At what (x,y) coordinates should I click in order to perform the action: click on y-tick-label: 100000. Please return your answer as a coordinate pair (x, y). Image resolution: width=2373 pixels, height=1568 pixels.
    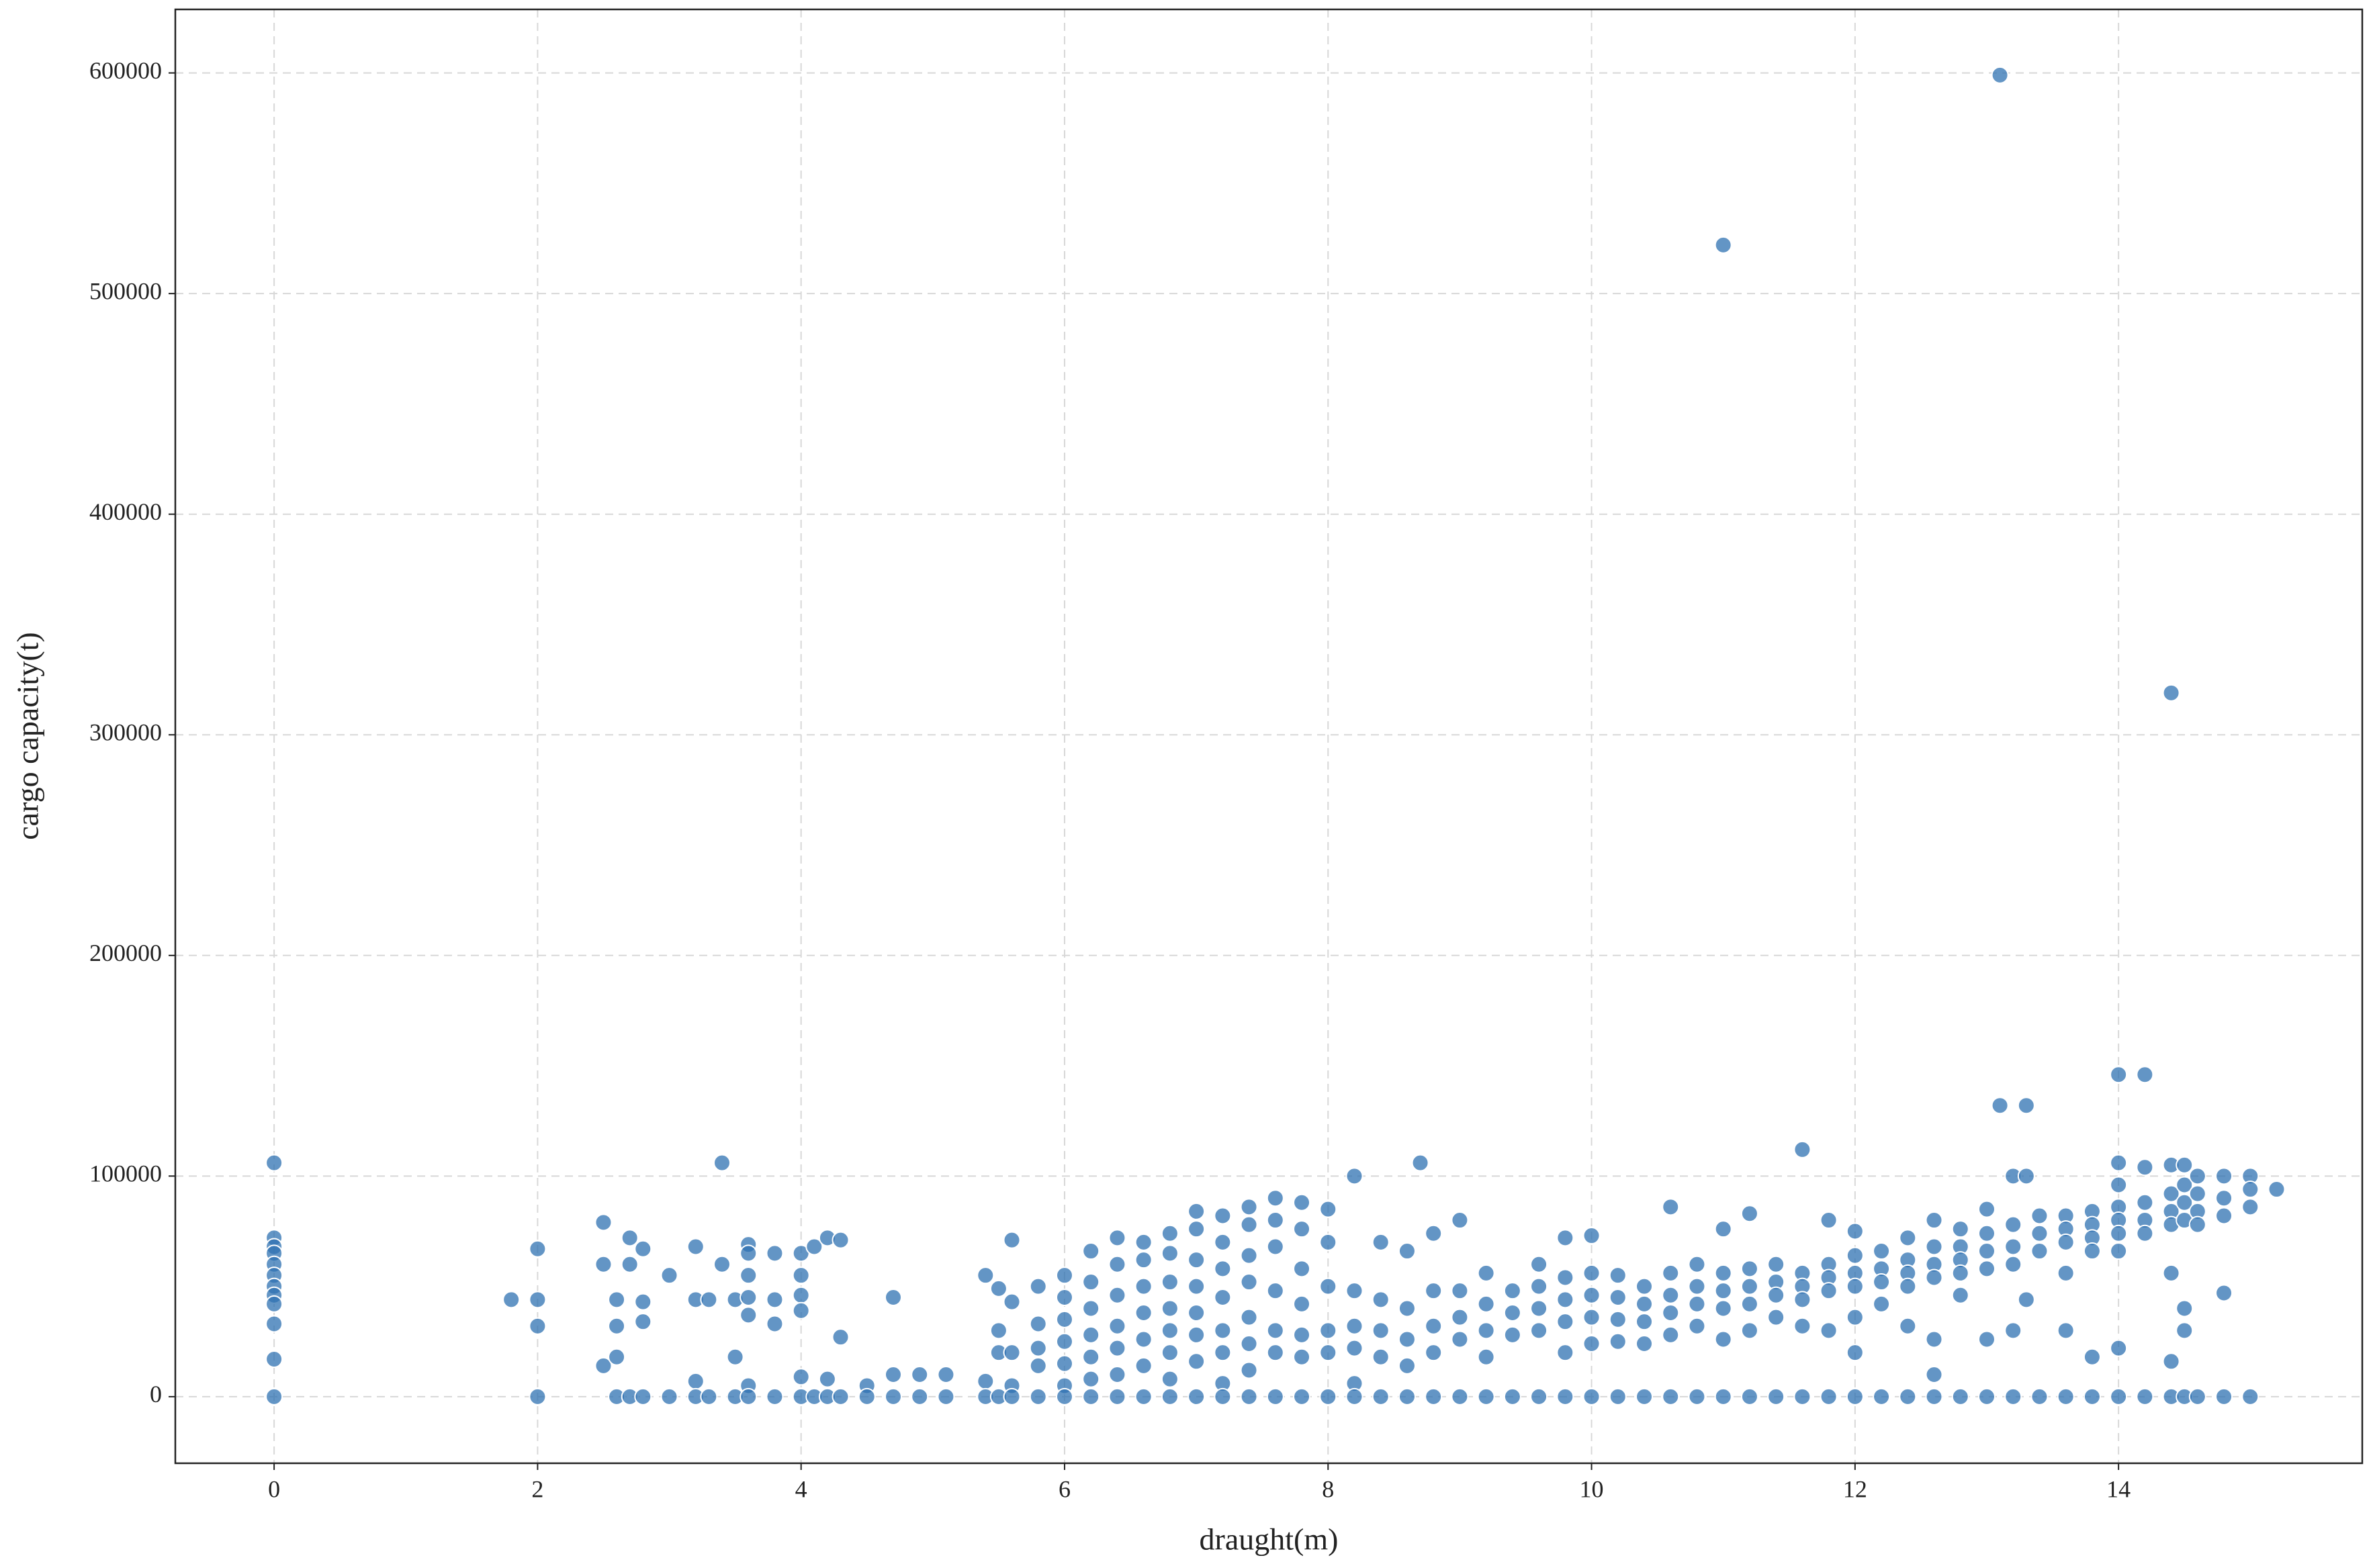
    Looking at the image, I should click on (126, 1173).